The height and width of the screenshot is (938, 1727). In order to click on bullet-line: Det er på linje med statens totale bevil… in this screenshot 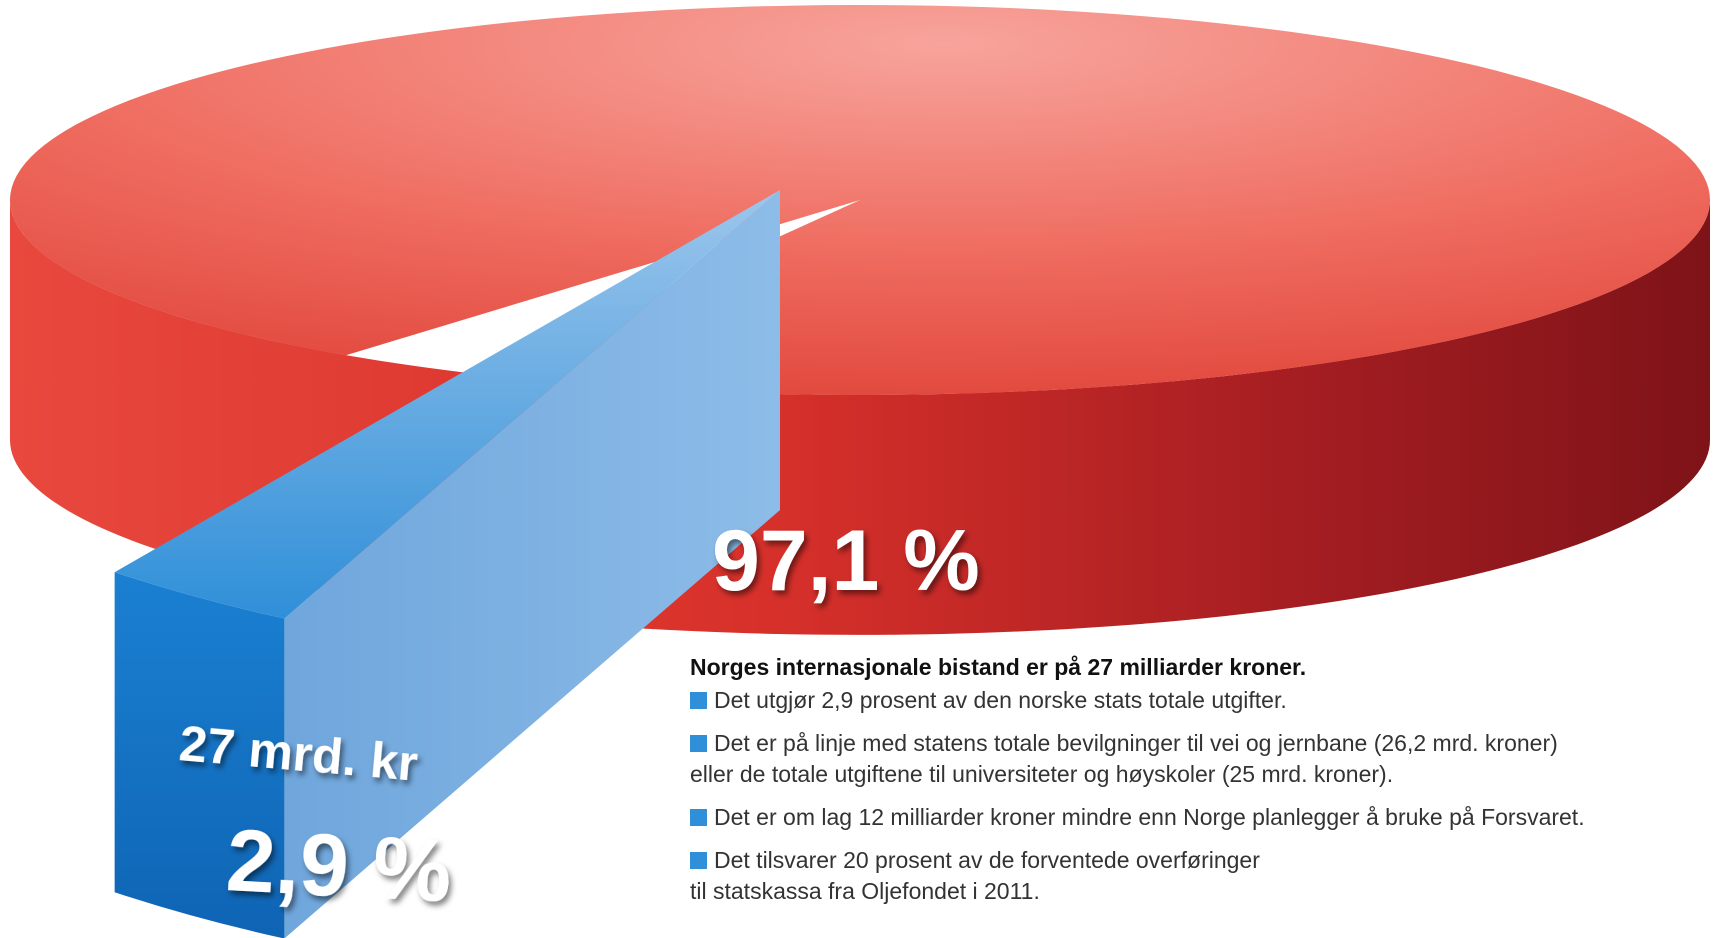, I will do `click(1205, 743)`.